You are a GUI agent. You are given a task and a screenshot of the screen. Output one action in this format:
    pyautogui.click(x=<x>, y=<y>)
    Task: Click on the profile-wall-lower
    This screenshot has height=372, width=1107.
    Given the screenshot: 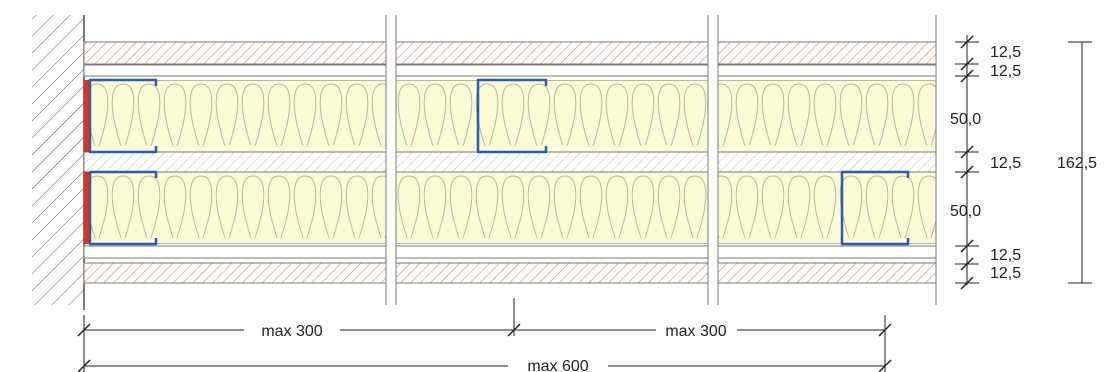 What is the action you would take?
    pyautogui.click(x=123, y=208)
    